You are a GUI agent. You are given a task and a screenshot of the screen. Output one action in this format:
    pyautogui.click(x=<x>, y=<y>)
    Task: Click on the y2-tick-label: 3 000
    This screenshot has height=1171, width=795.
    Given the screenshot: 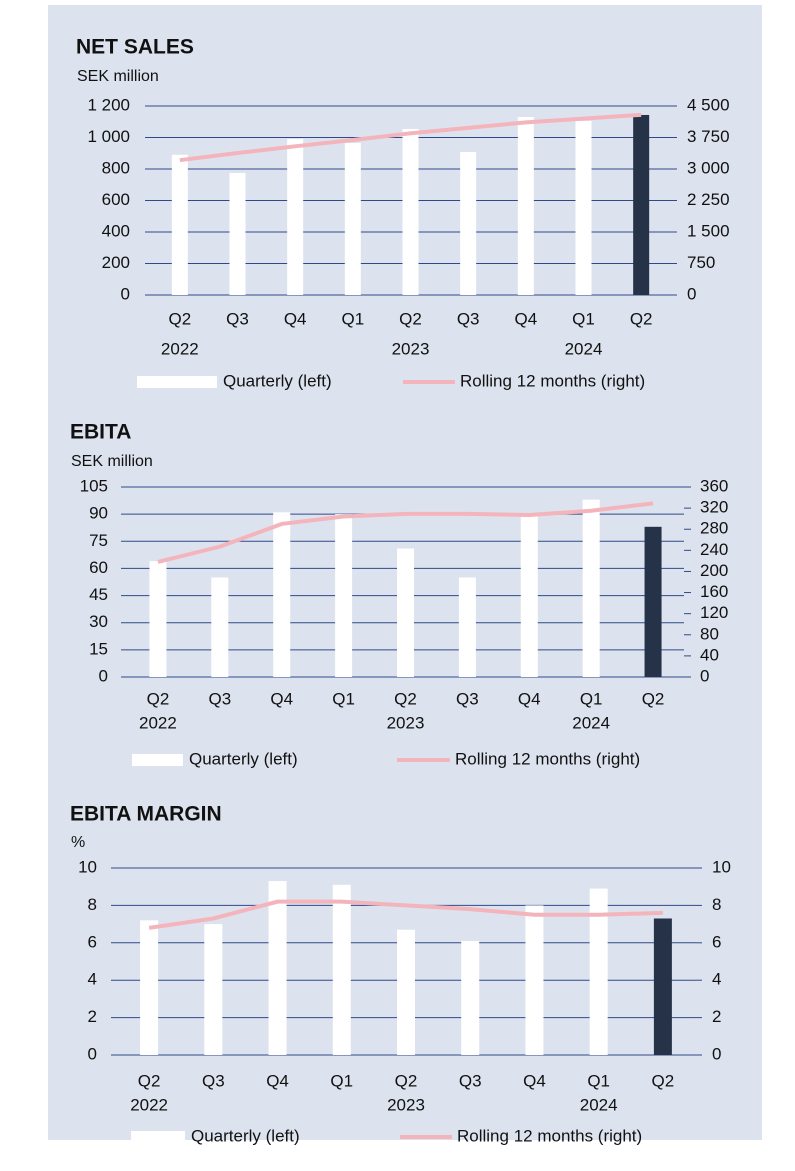 What is the action you would take?
    pyautogui.click(x=708, y=167)
    